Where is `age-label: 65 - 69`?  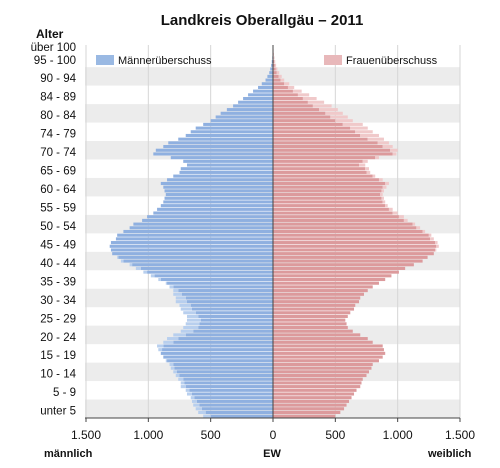
age-label: 65 - 69 is located at coordinates (58, 172).